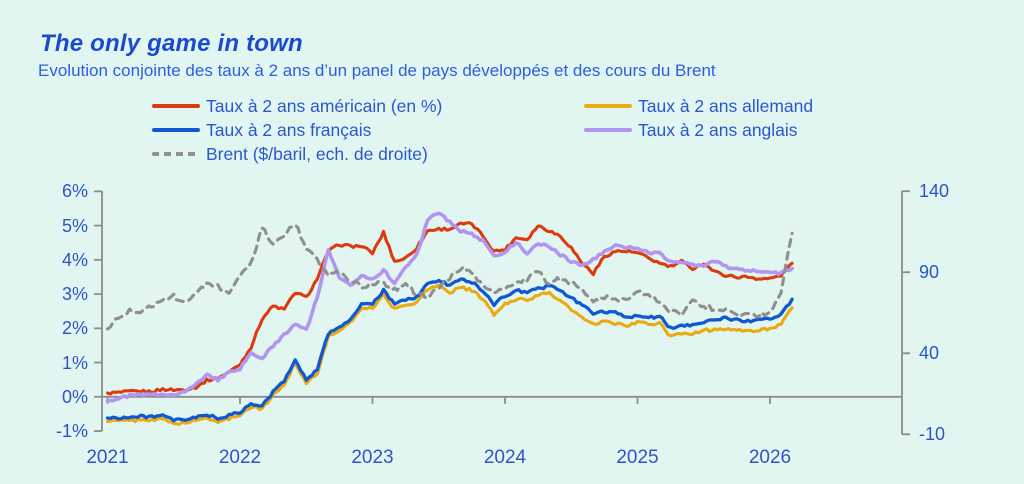 The image size is (1024, 484). Describe the element at coordinates (929, 353) in the screenshot. I see `y-axis-right-label: 40` at that location.